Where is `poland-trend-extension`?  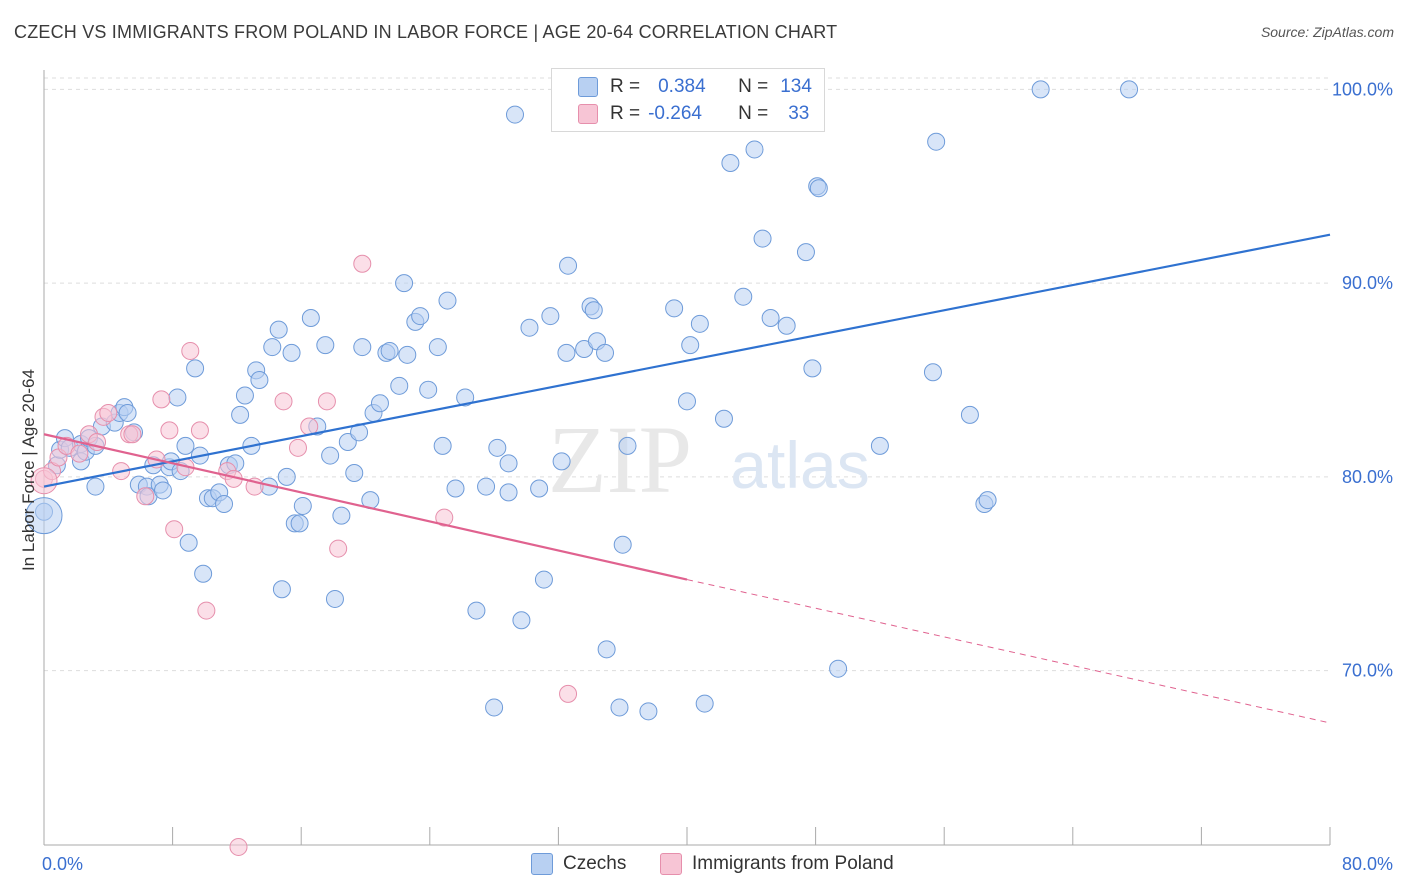 poland-trend-extension is located at coordinates (1008, 651).